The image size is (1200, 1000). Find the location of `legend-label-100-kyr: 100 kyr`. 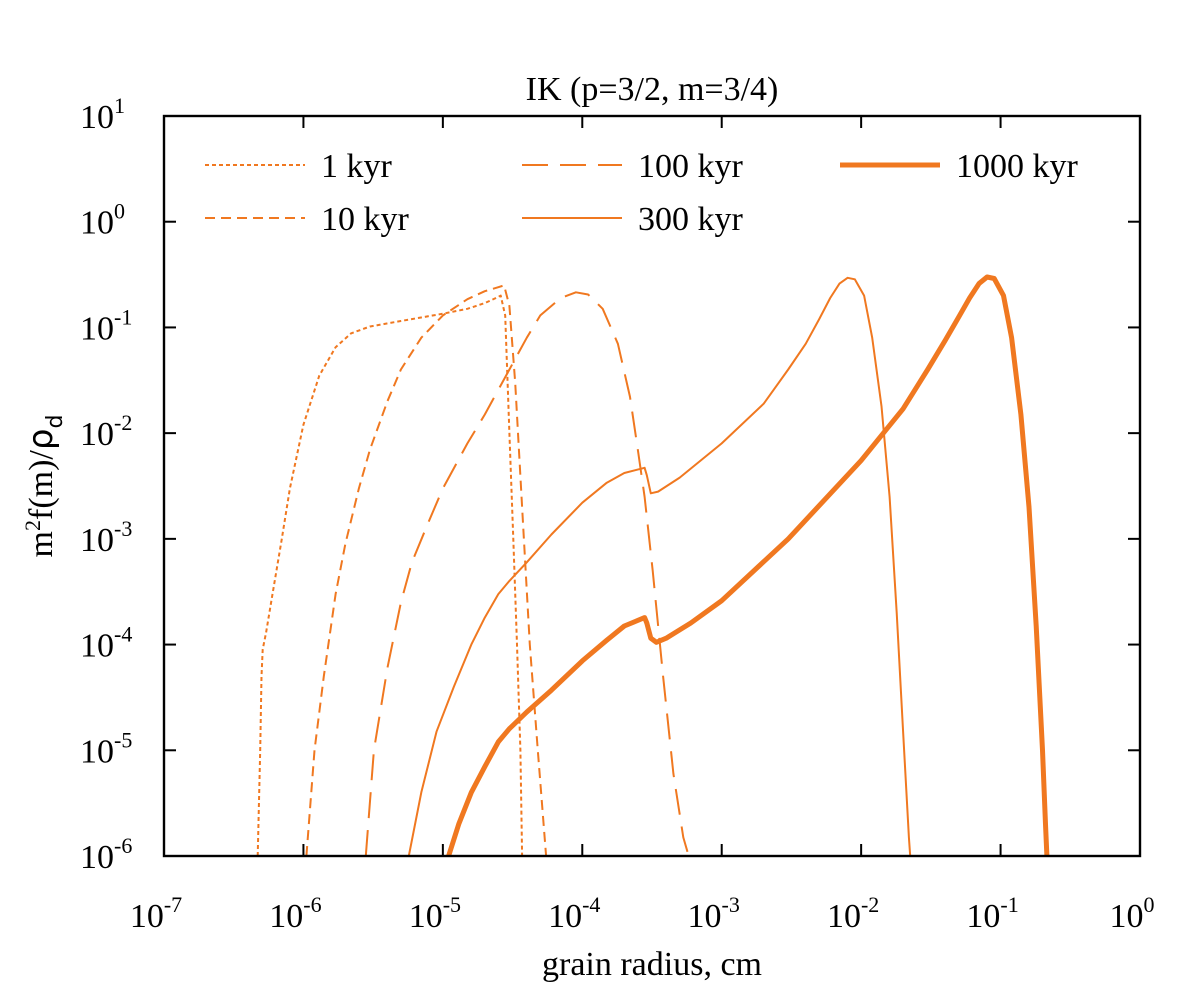

legend-label-100-kyr: 100 kyr is located at coordinates (691, 166).